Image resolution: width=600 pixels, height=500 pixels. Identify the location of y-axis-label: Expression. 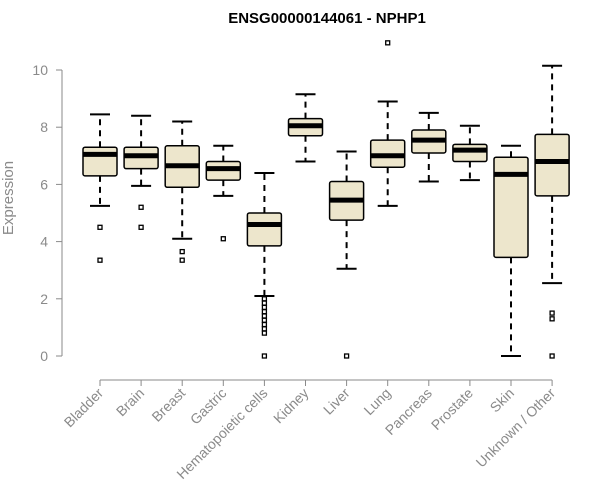
(8, 198).